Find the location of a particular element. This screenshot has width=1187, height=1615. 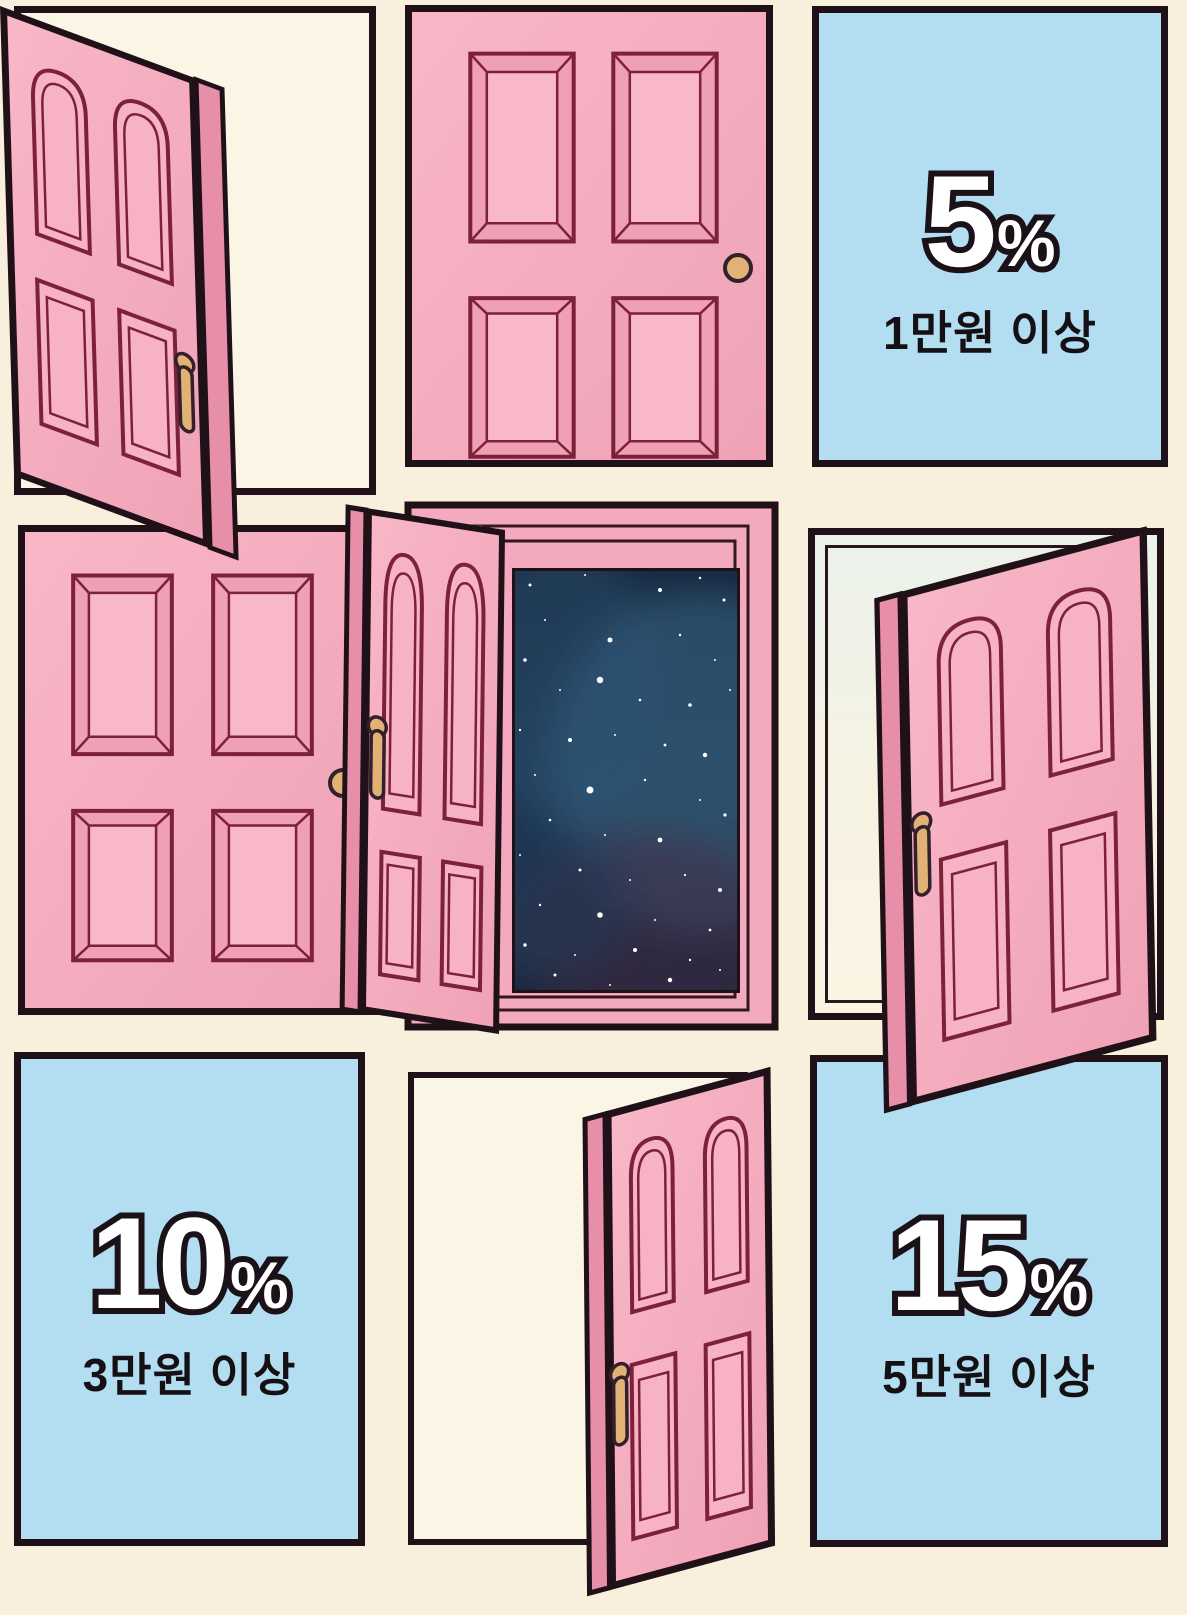

discount-value-outline: 10% is located at coordinates (189, 1262).